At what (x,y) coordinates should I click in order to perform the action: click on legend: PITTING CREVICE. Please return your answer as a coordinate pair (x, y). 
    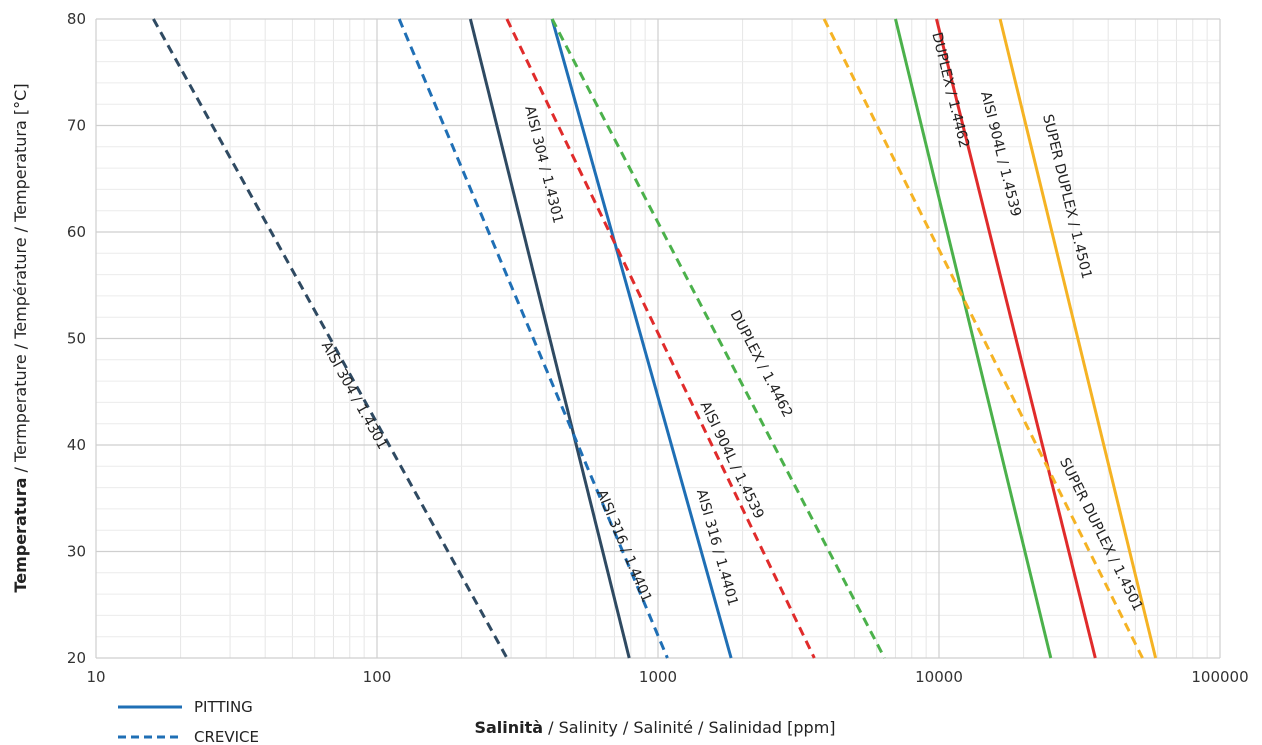
    Looking at the image, I should click on (188, 721).